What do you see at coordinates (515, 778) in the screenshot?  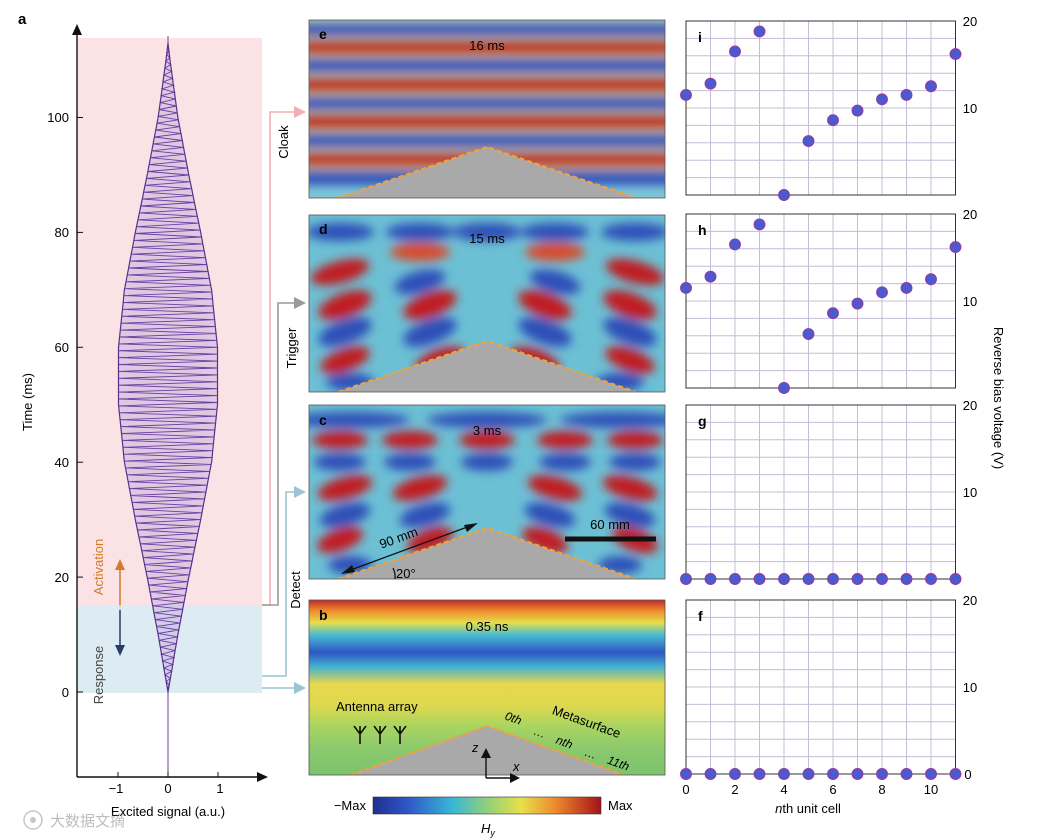 I see `x-axis-small-arrow-icon` at bounding box center [515, 778].